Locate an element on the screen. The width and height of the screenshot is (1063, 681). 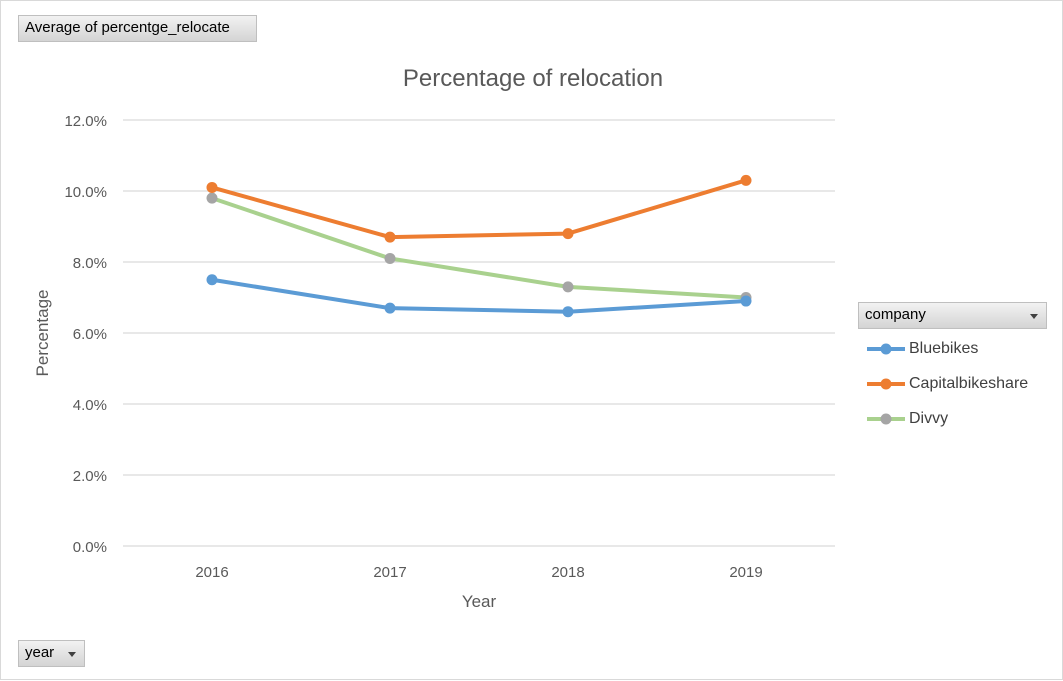
legend-field-label: company is located at coordinates (895, 314).